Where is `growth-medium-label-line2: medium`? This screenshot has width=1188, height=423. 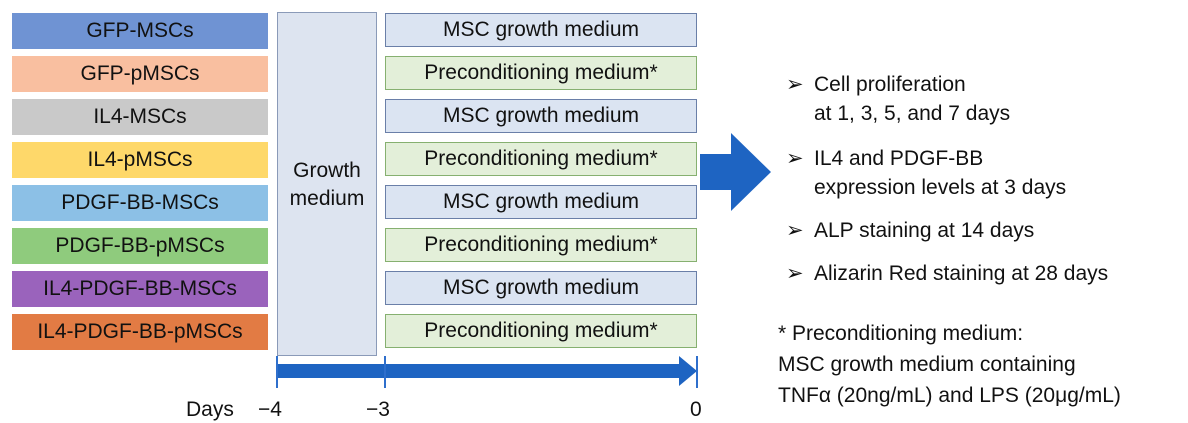 growth-medium-label-line2: medium is located at coordinates (327, 198).